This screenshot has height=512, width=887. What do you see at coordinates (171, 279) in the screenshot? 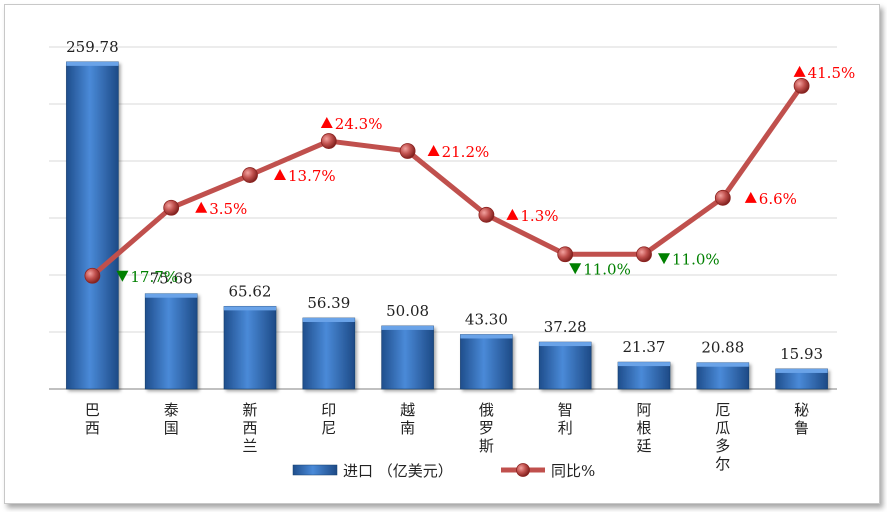
I see `bar-value-label: 75.68` at bounding box center [171, 279].